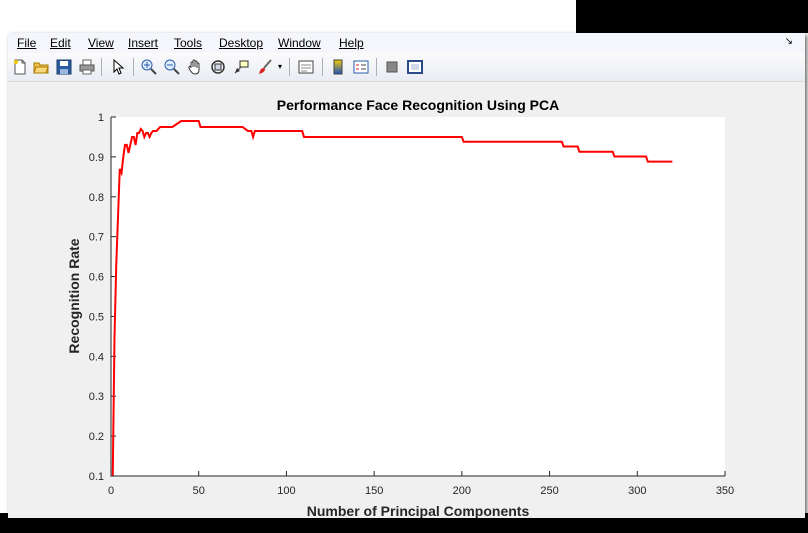 Image resolution: width=808 pixels, height=533 pixels. Describe the element at coordinates (96, 477) in the screenshot. I see `y-tick-label: 0.1` at that location.